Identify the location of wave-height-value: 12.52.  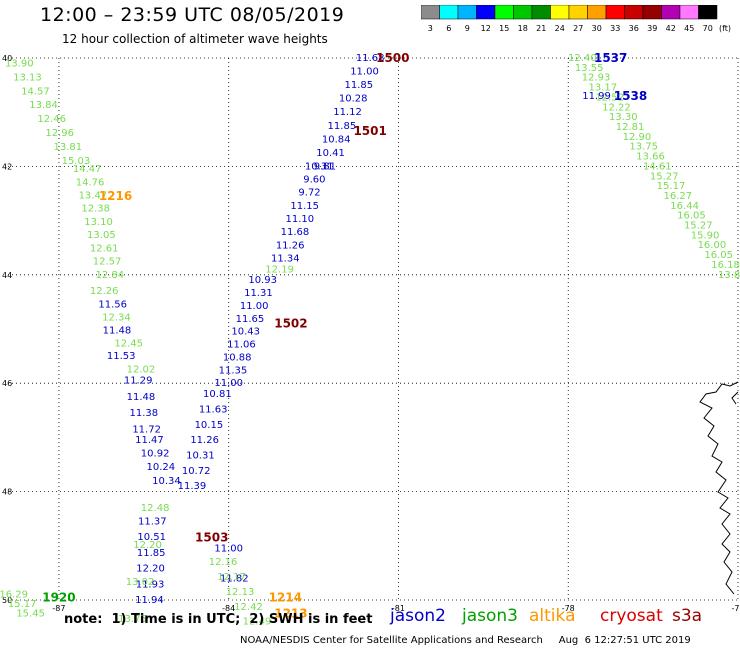
(609, 97).